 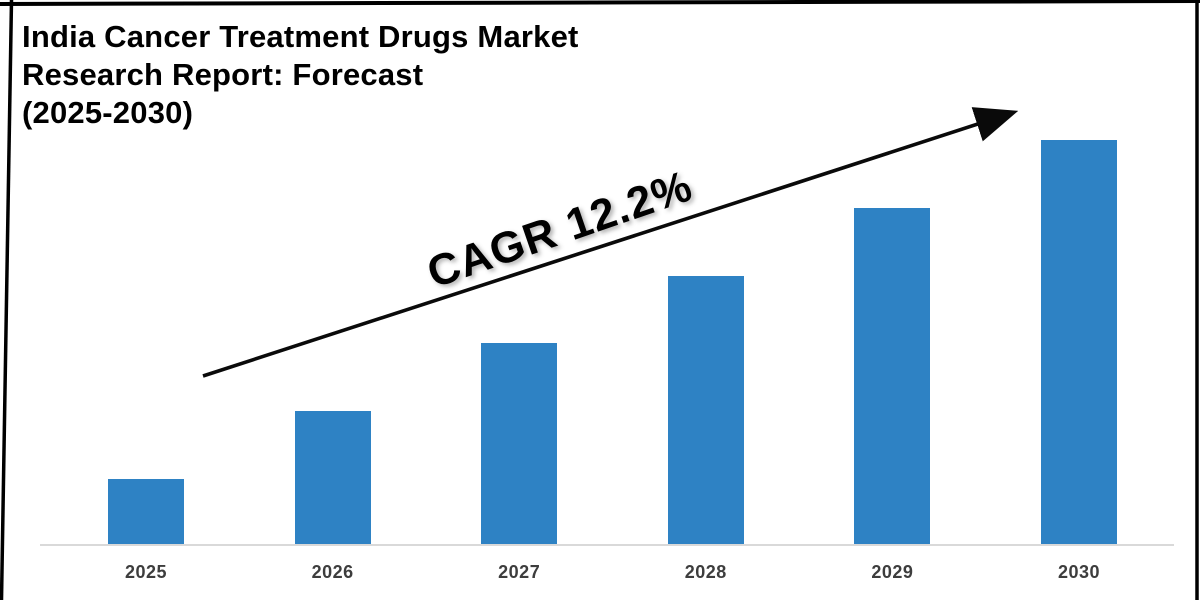 I want to click on x-axis-label-2026: 2026, so click(x=332, y=572).